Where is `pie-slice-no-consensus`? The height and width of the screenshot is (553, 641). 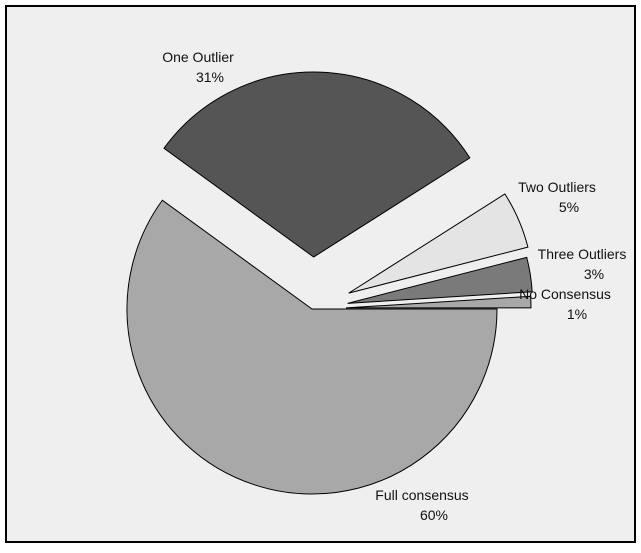
pie-slice-no-consensus is located at coordinates (438, 302).